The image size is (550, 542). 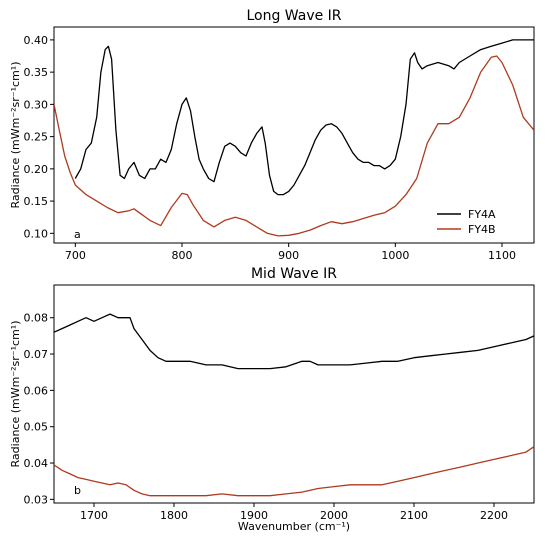 What do you see at coordinates (293, 16) in the screenshot?
I see `chart-title: Long Wave IR` at bounding box center [293, 16].